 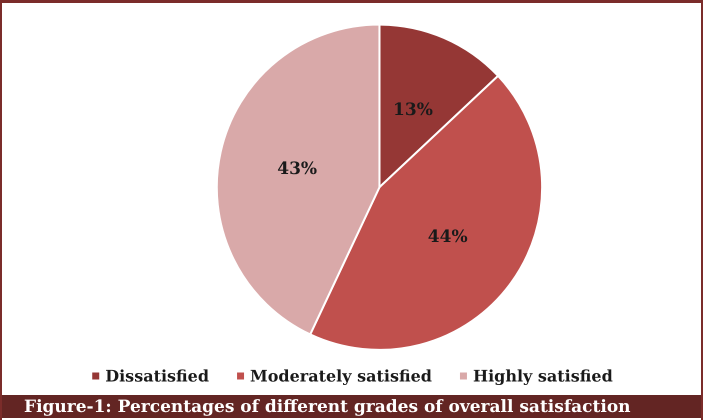 What do you see at coordinates (542, 376) in the screenshot?
I see `legend-label: Highly satisfied` at bounding box center [542, 376].